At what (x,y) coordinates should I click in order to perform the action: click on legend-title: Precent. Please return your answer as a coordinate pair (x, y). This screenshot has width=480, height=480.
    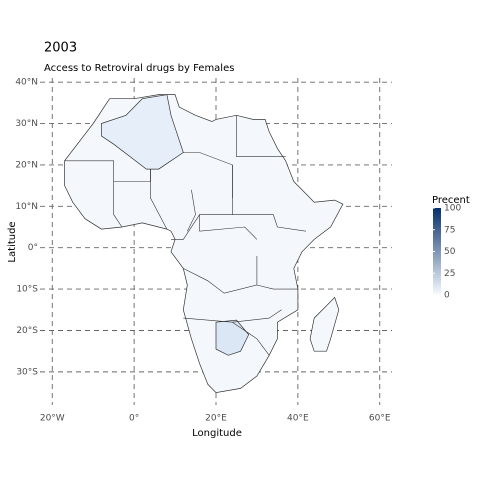
    Looking at the image, I should click on (451, 200).